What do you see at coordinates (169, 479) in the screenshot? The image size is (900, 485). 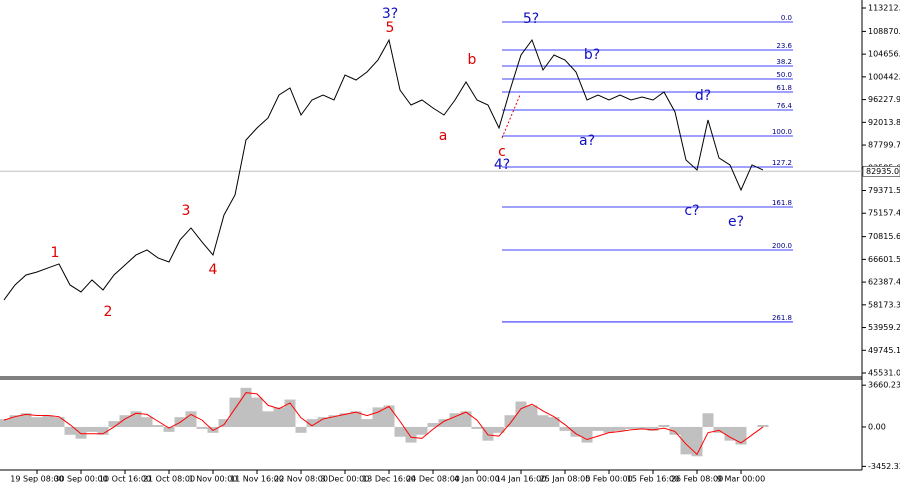 I see `x-tick-label: 21 Oct 08:00` at bounding box center [169, 479].